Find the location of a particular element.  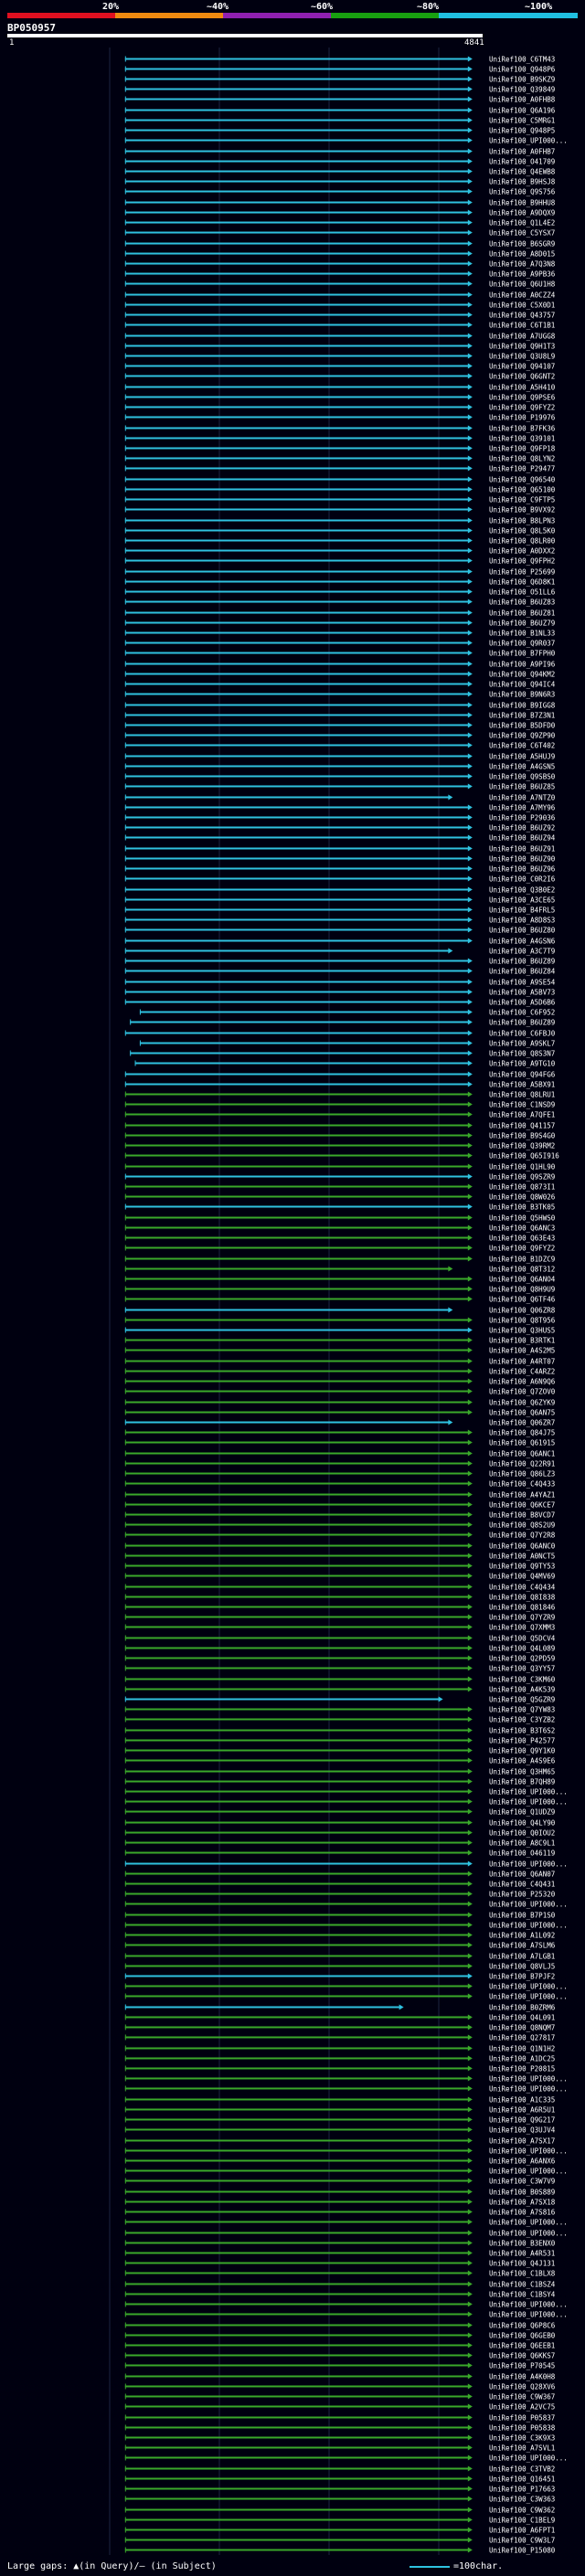

hit-label: UniRef100_C0R2I6 is located at coordinates (522, 879).